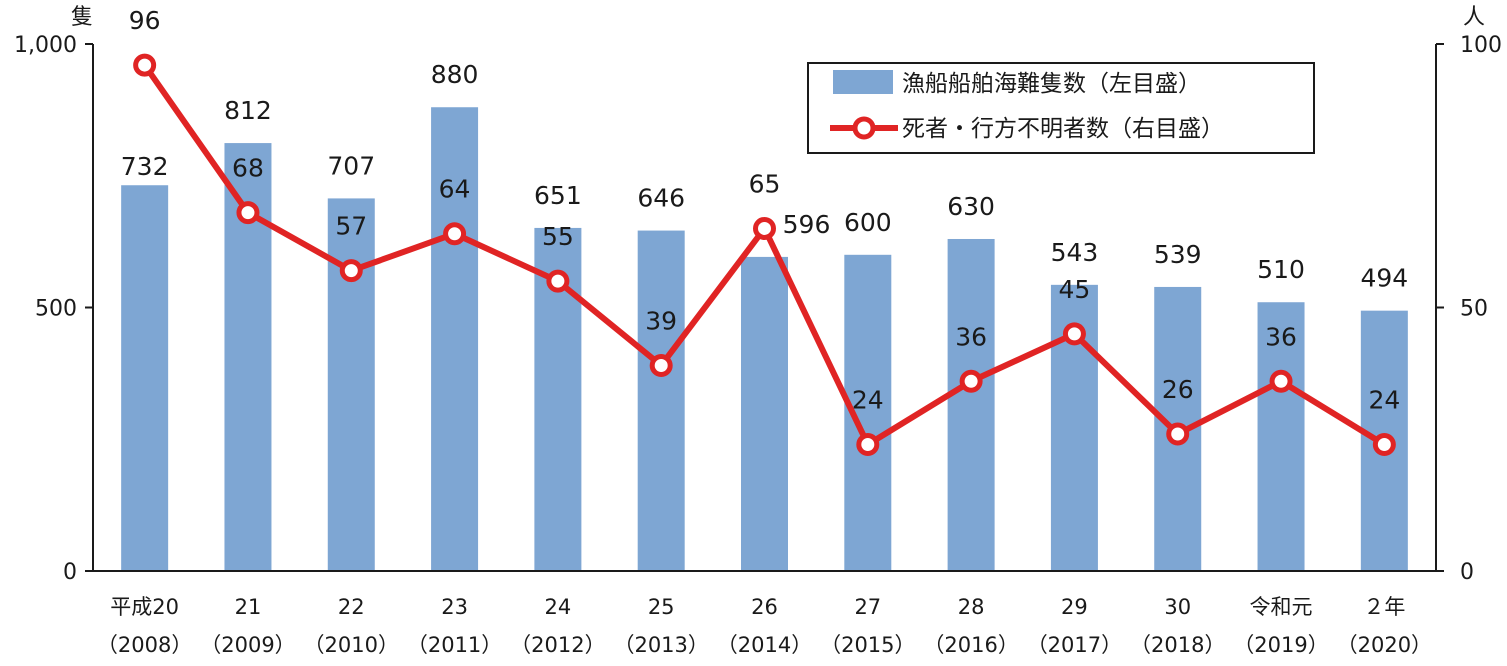 This screenshot has height=666, width=1507. What do you see at coordinates (765, 183) in the screenshot?
I see `line-value-label: 65` at bounding box center [765, 183].